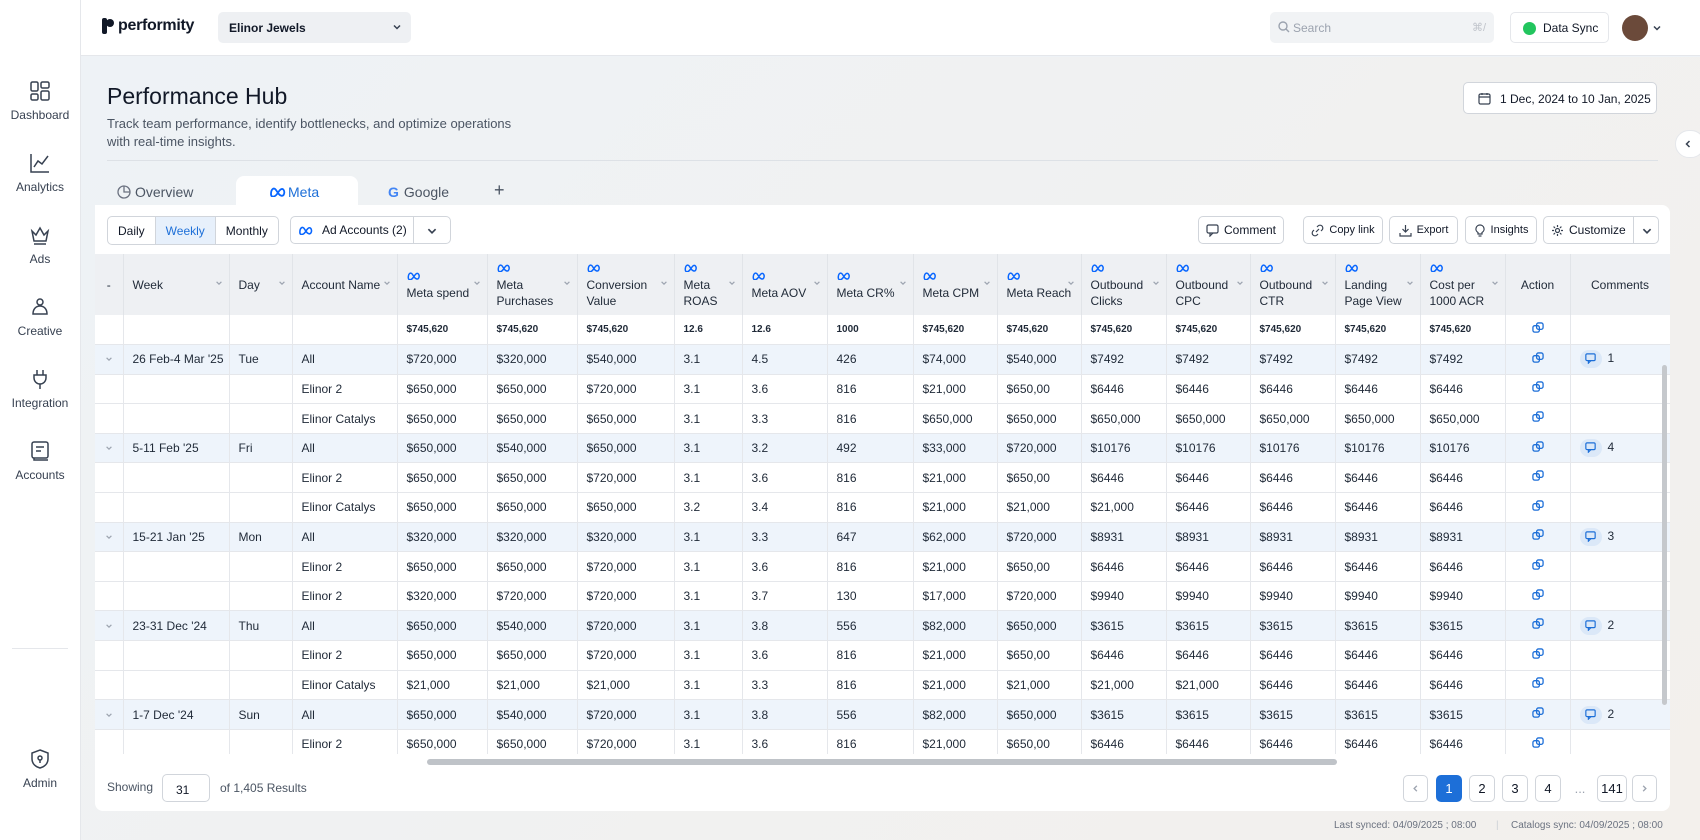  I want to click on tab-meta: Meta, so click(297, 191).